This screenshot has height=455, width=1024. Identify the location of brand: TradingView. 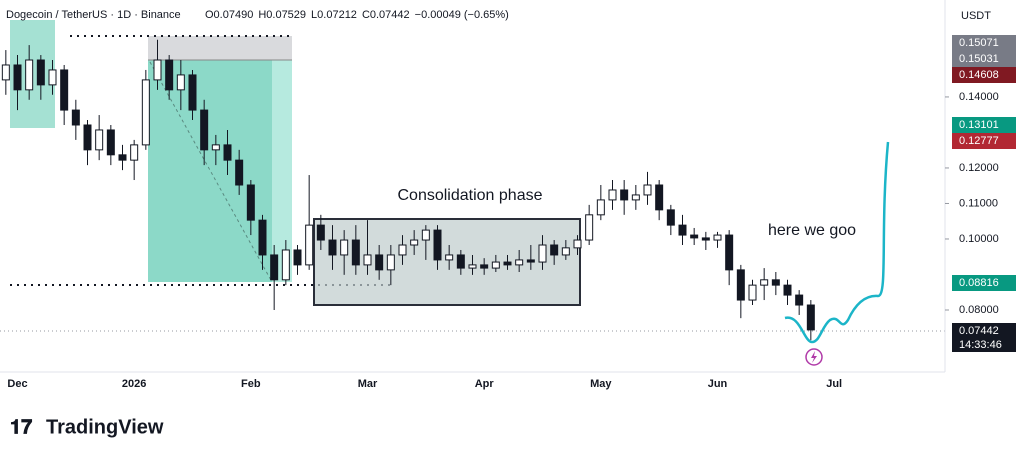
(105, 427).